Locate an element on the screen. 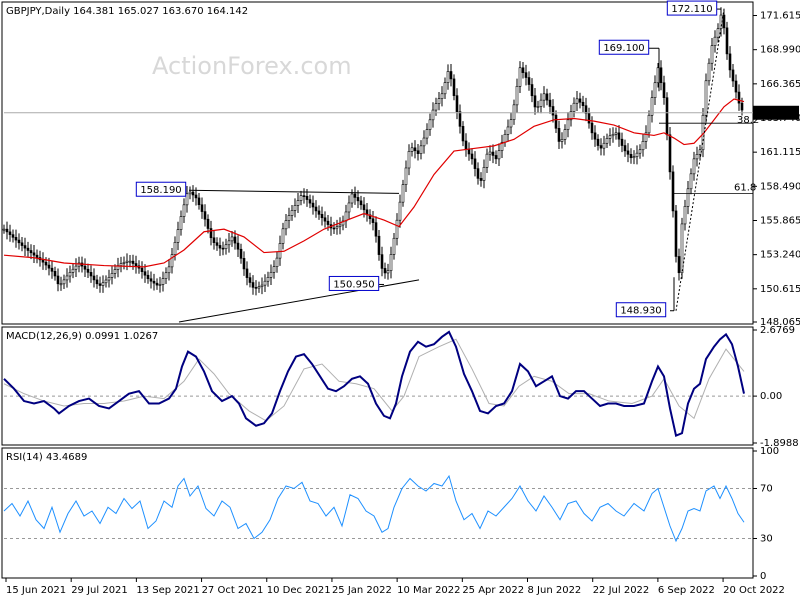  label-148930: 148.930 is located at coordinates (640, 311).